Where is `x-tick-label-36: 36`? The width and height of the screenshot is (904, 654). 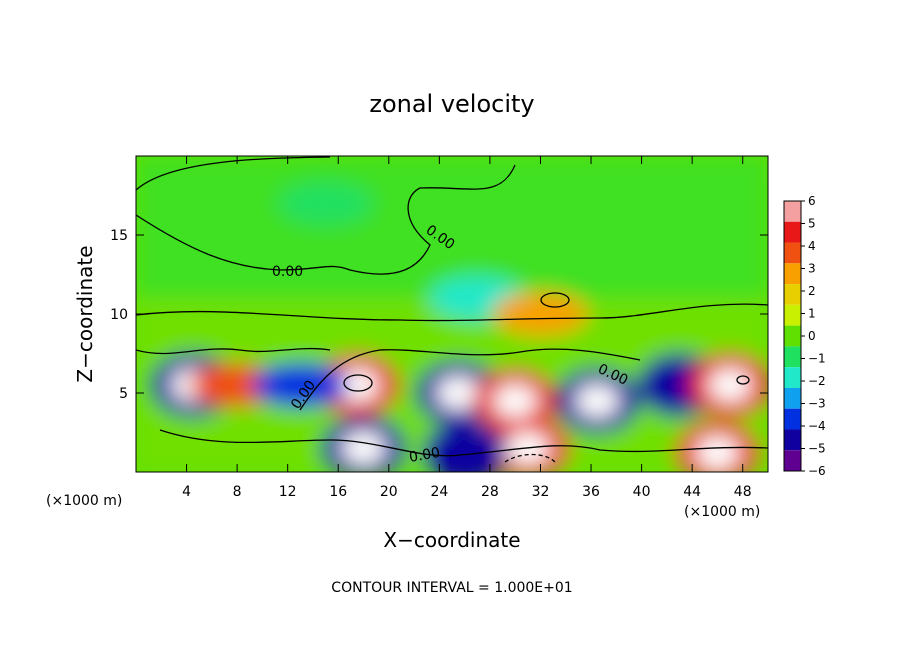 x-tick-label-36: 36 is located at coordinates (591, 492).